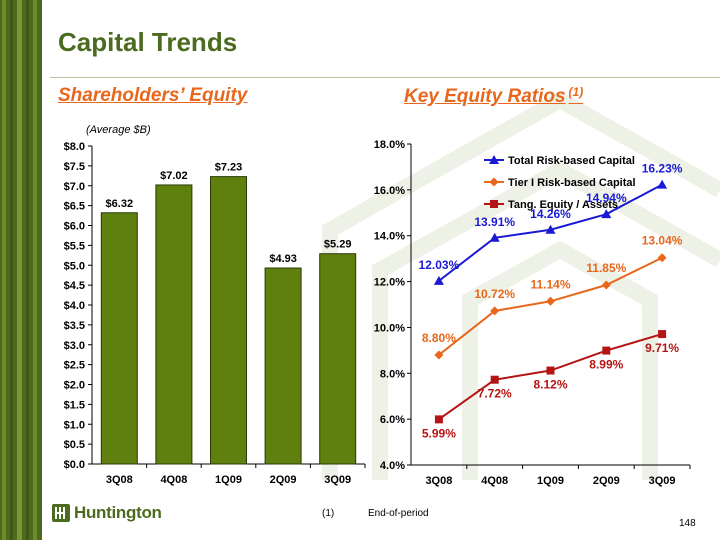  Describe the element at coordinates (550, 214) in the screenshot. I see `data-label-total-risk-based-capital: 14.26%` at that location.